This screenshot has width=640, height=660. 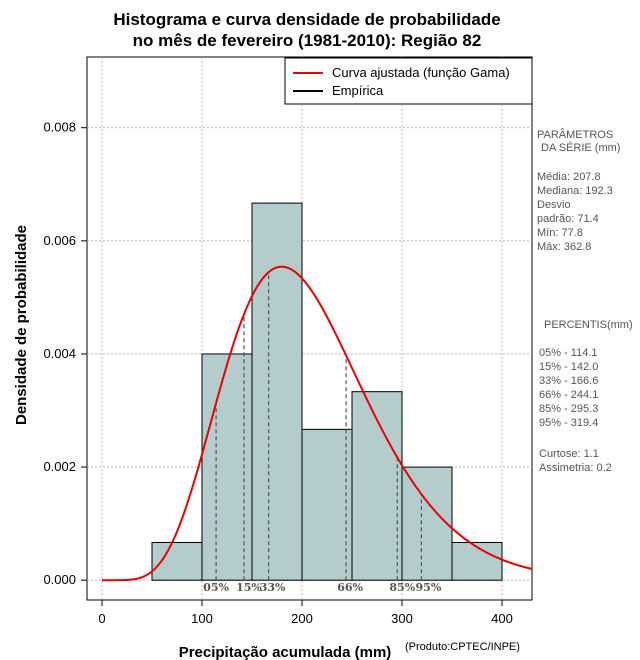 What do you see at coordinates (59, 579) in the screenshot?
I see `y-tick-label: 0.000` at bounding box center [59, 579].